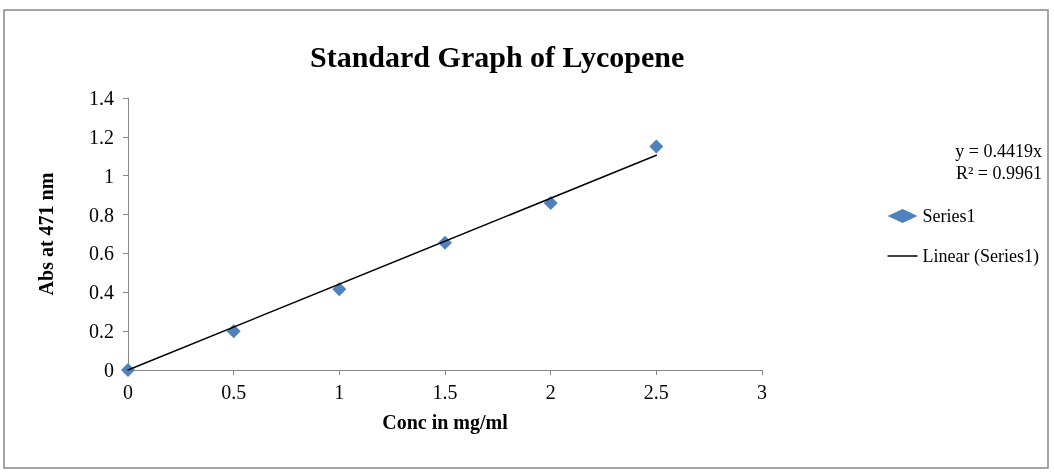 This screenshot has height=472, width=1054. What do you see at coordinates (762, 392) in the screenshot?
I see `x-tick-label: 3` at bounding box center [762, 392].